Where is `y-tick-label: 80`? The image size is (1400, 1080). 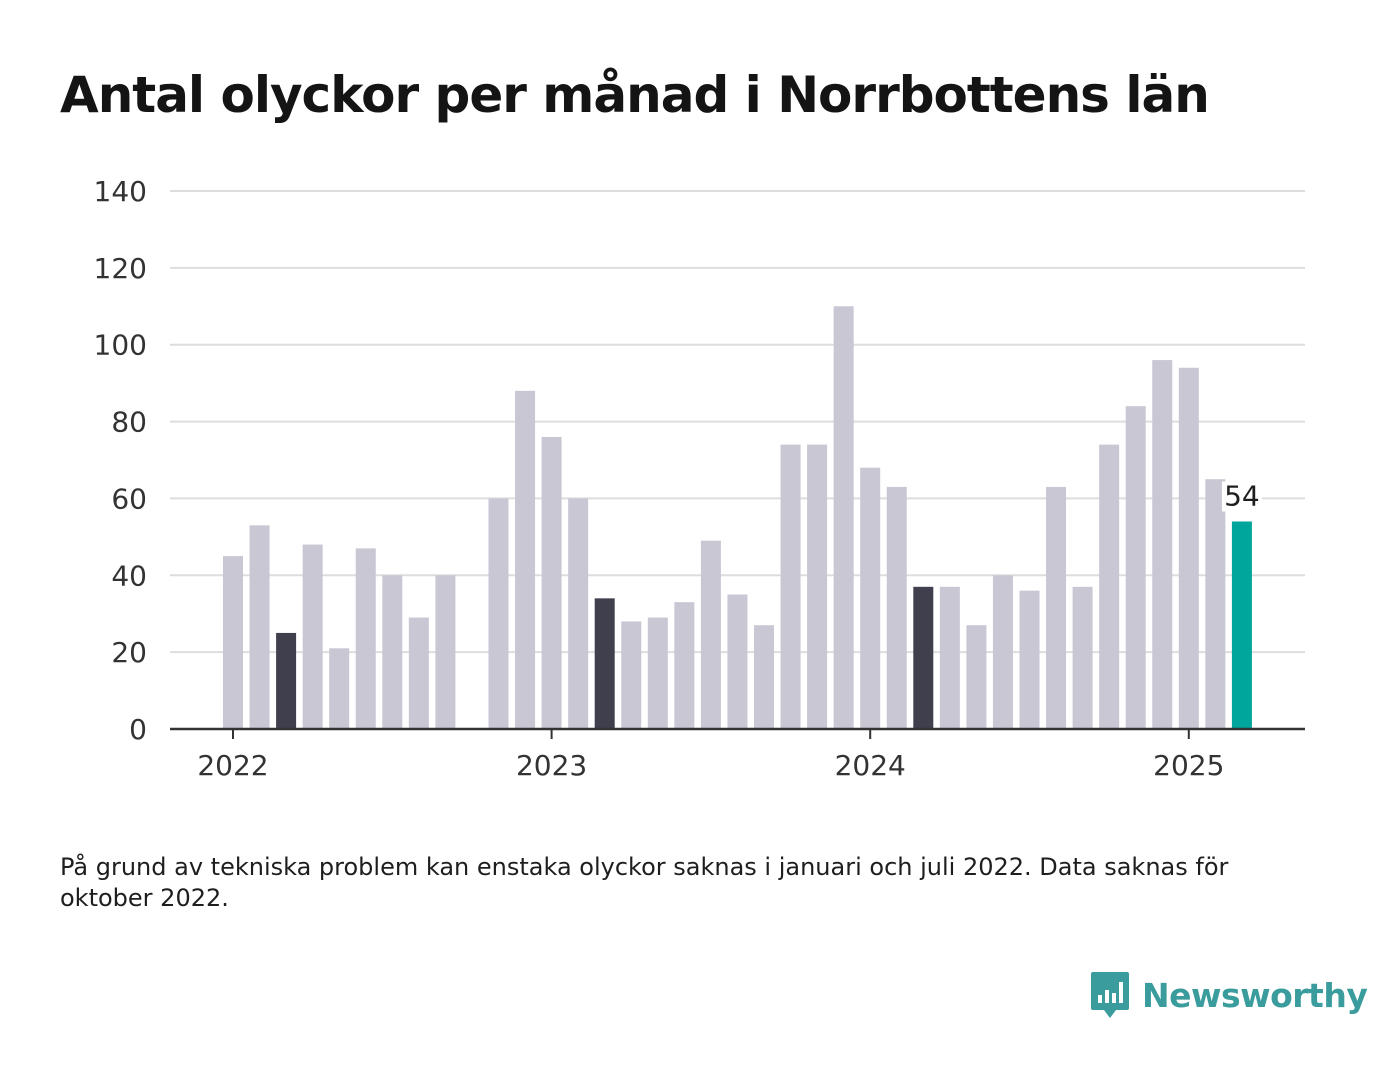 y-tick-label: 80 is located at coordinates (129, 422).